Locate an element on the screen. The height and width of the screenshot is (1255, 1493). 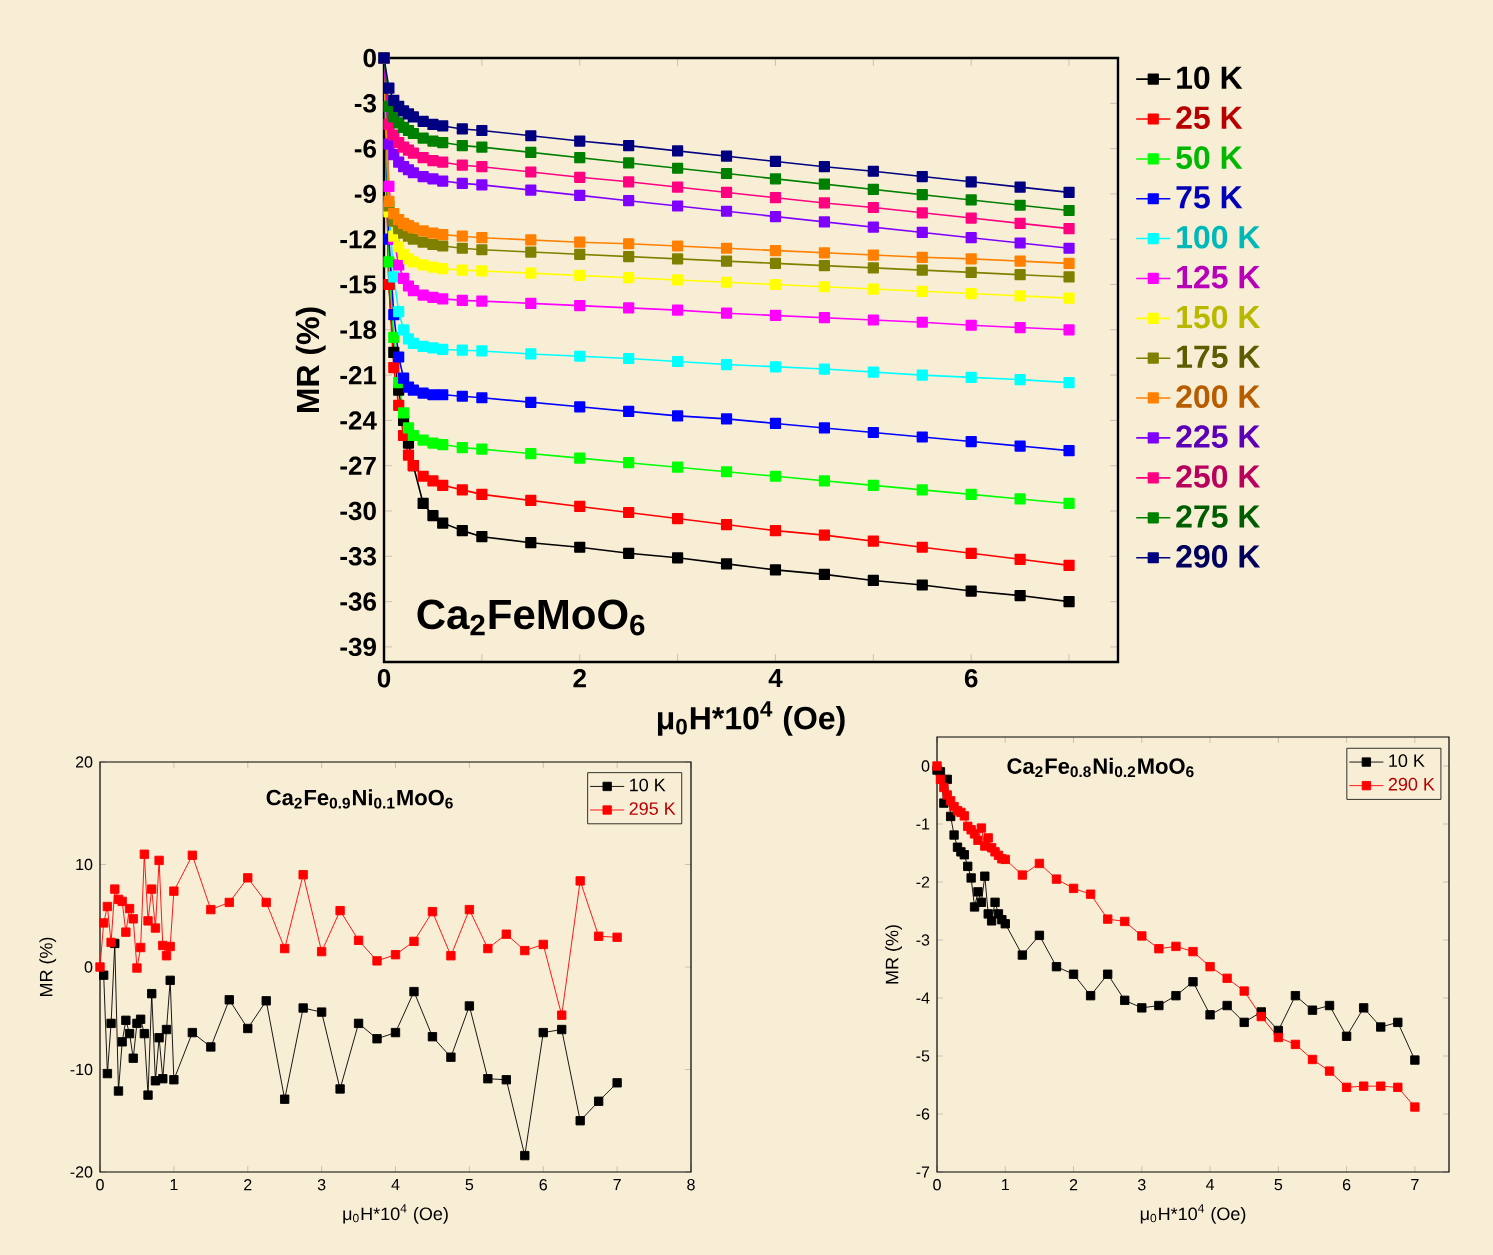
y-tick-label: -33 is located at coordinates (358, 556).